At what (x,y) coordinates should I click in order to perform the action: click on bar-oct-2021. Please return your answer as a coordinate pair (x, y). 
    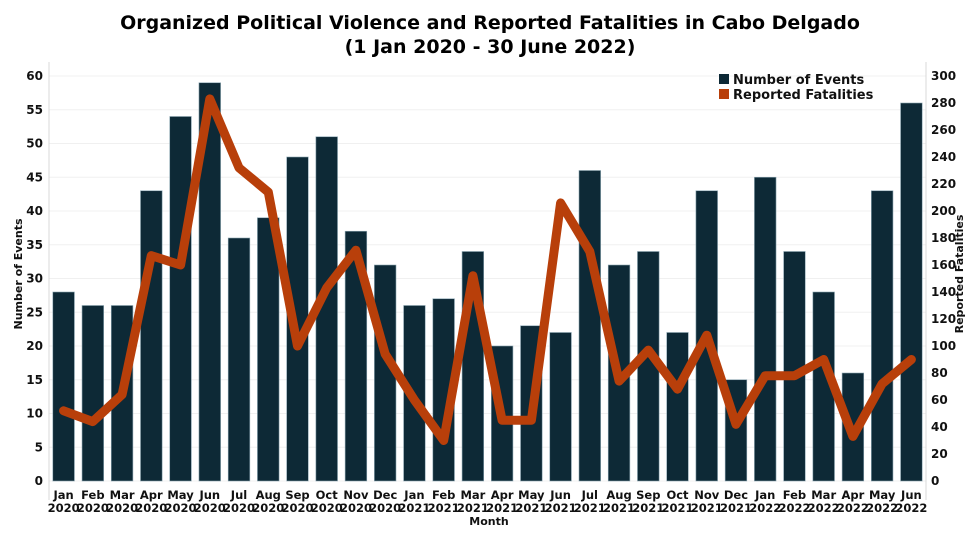
    Looking at the image, I should click on (677, 407).